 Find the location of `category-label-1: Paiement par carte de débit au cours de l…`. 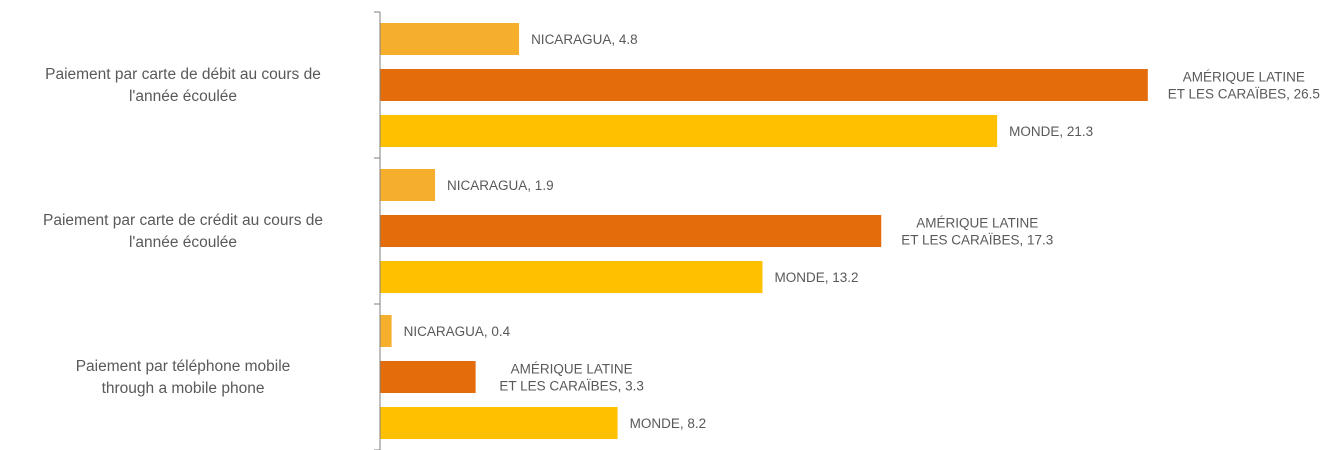

category-label-1: Paiement par carte de débit au cours de l… is located at coordinates (183, 85).